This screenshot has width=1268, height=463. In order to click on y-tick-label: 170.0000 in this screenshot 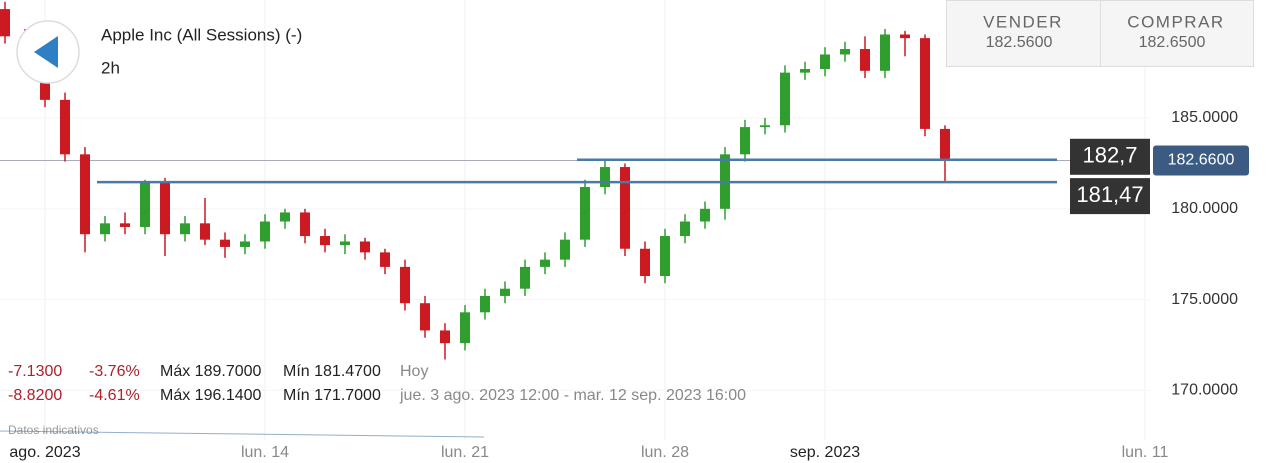, I will do `click(1204, 390)`.